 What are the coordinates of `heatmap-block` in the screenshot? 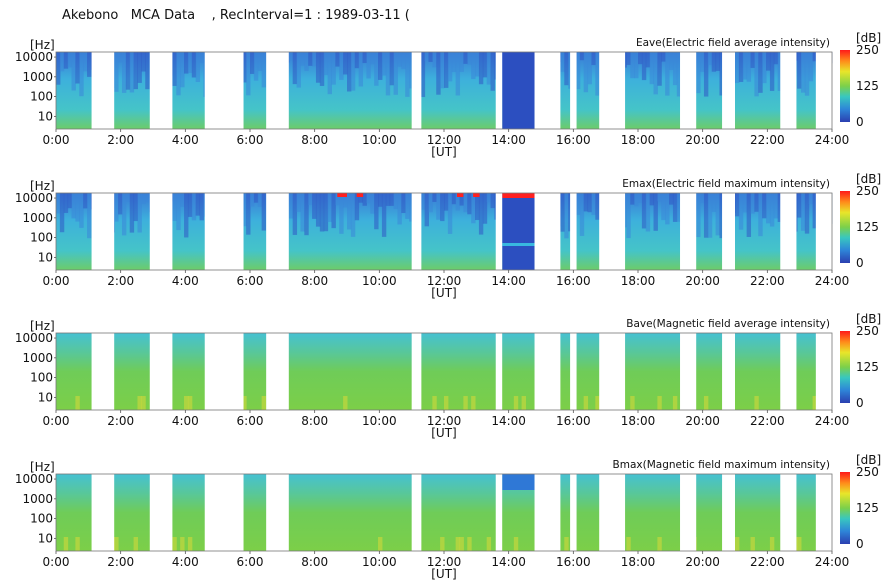 It's located at (518, 231).